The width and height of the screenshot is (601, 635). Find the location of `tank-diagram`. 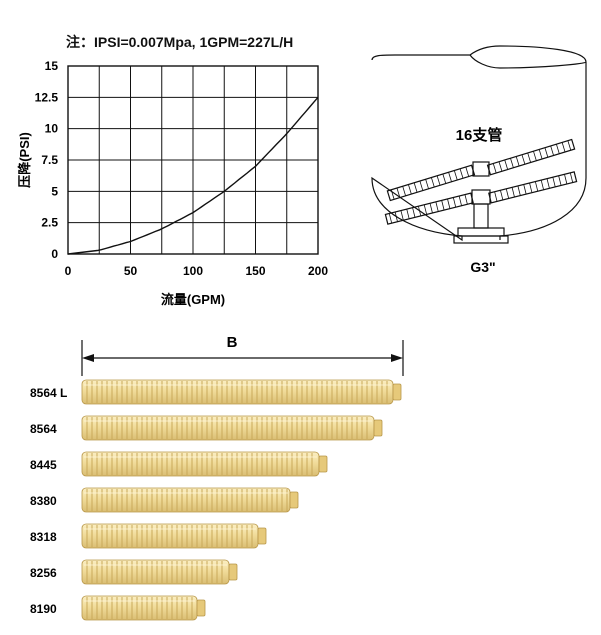

tank-diagram is located at coordinates (479, 144).